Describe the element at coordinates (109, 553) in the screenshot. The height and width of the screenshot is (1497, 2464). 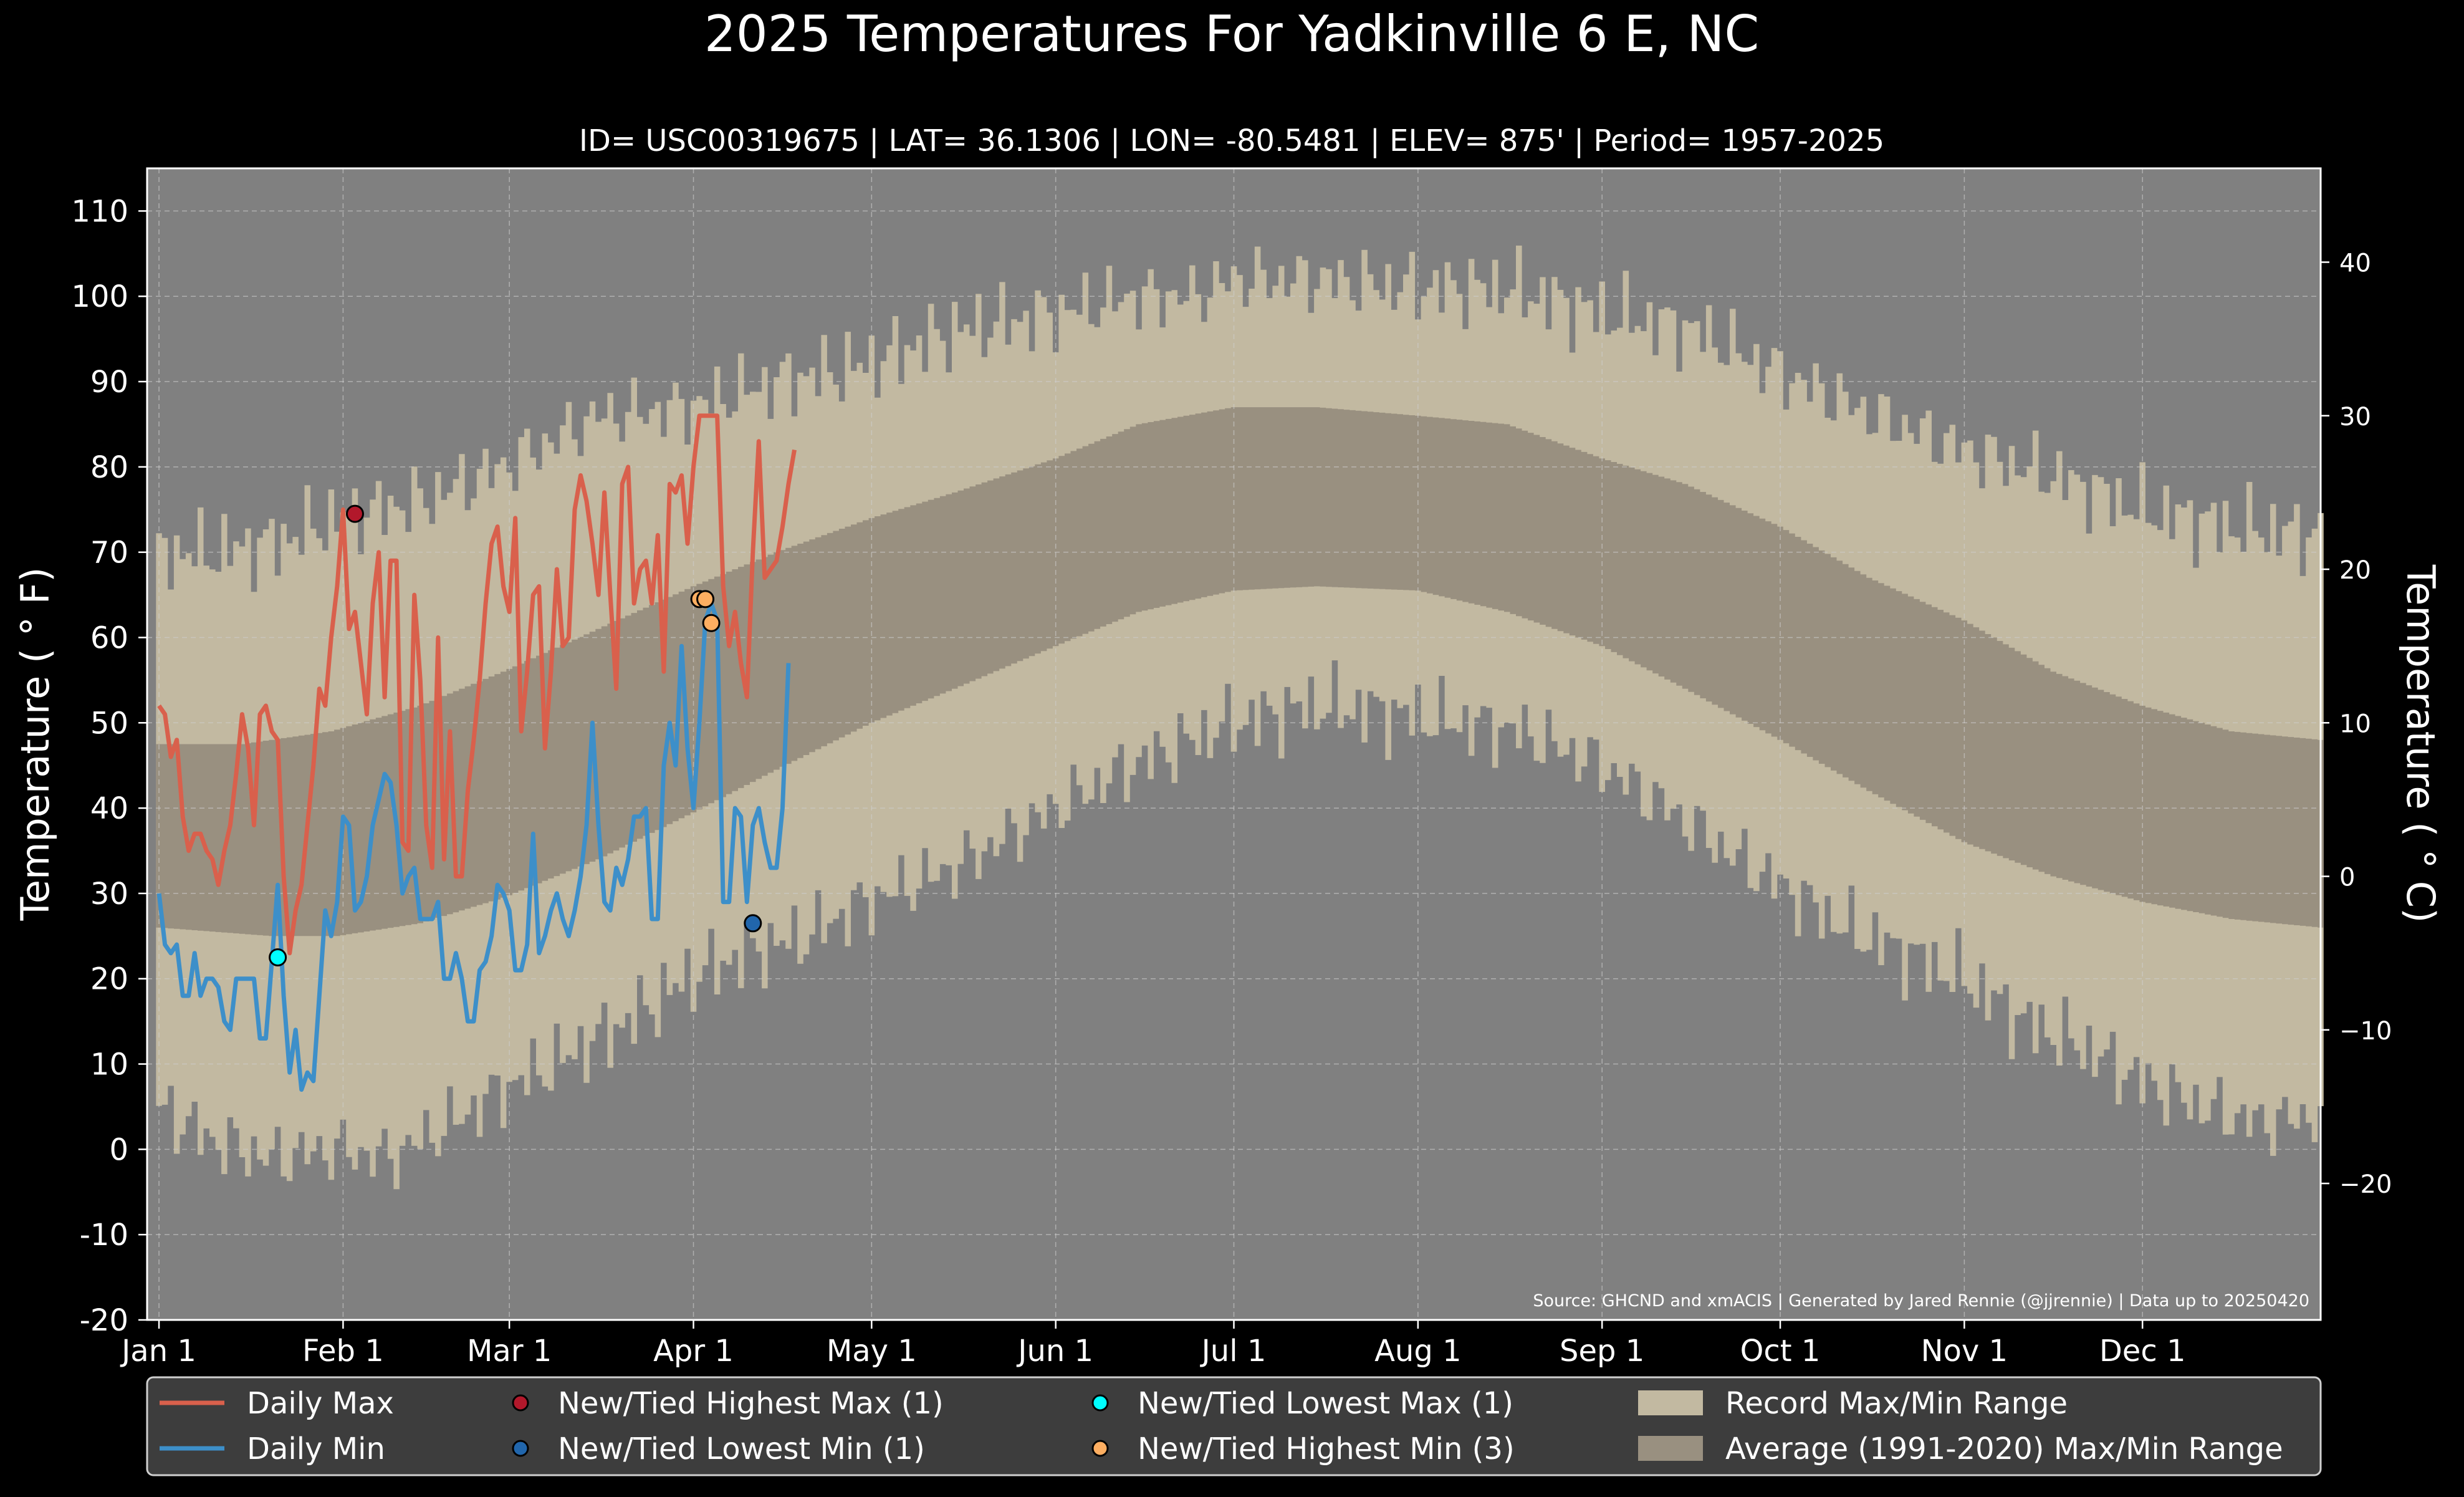
I see `y-tick-label: 70` at that location.